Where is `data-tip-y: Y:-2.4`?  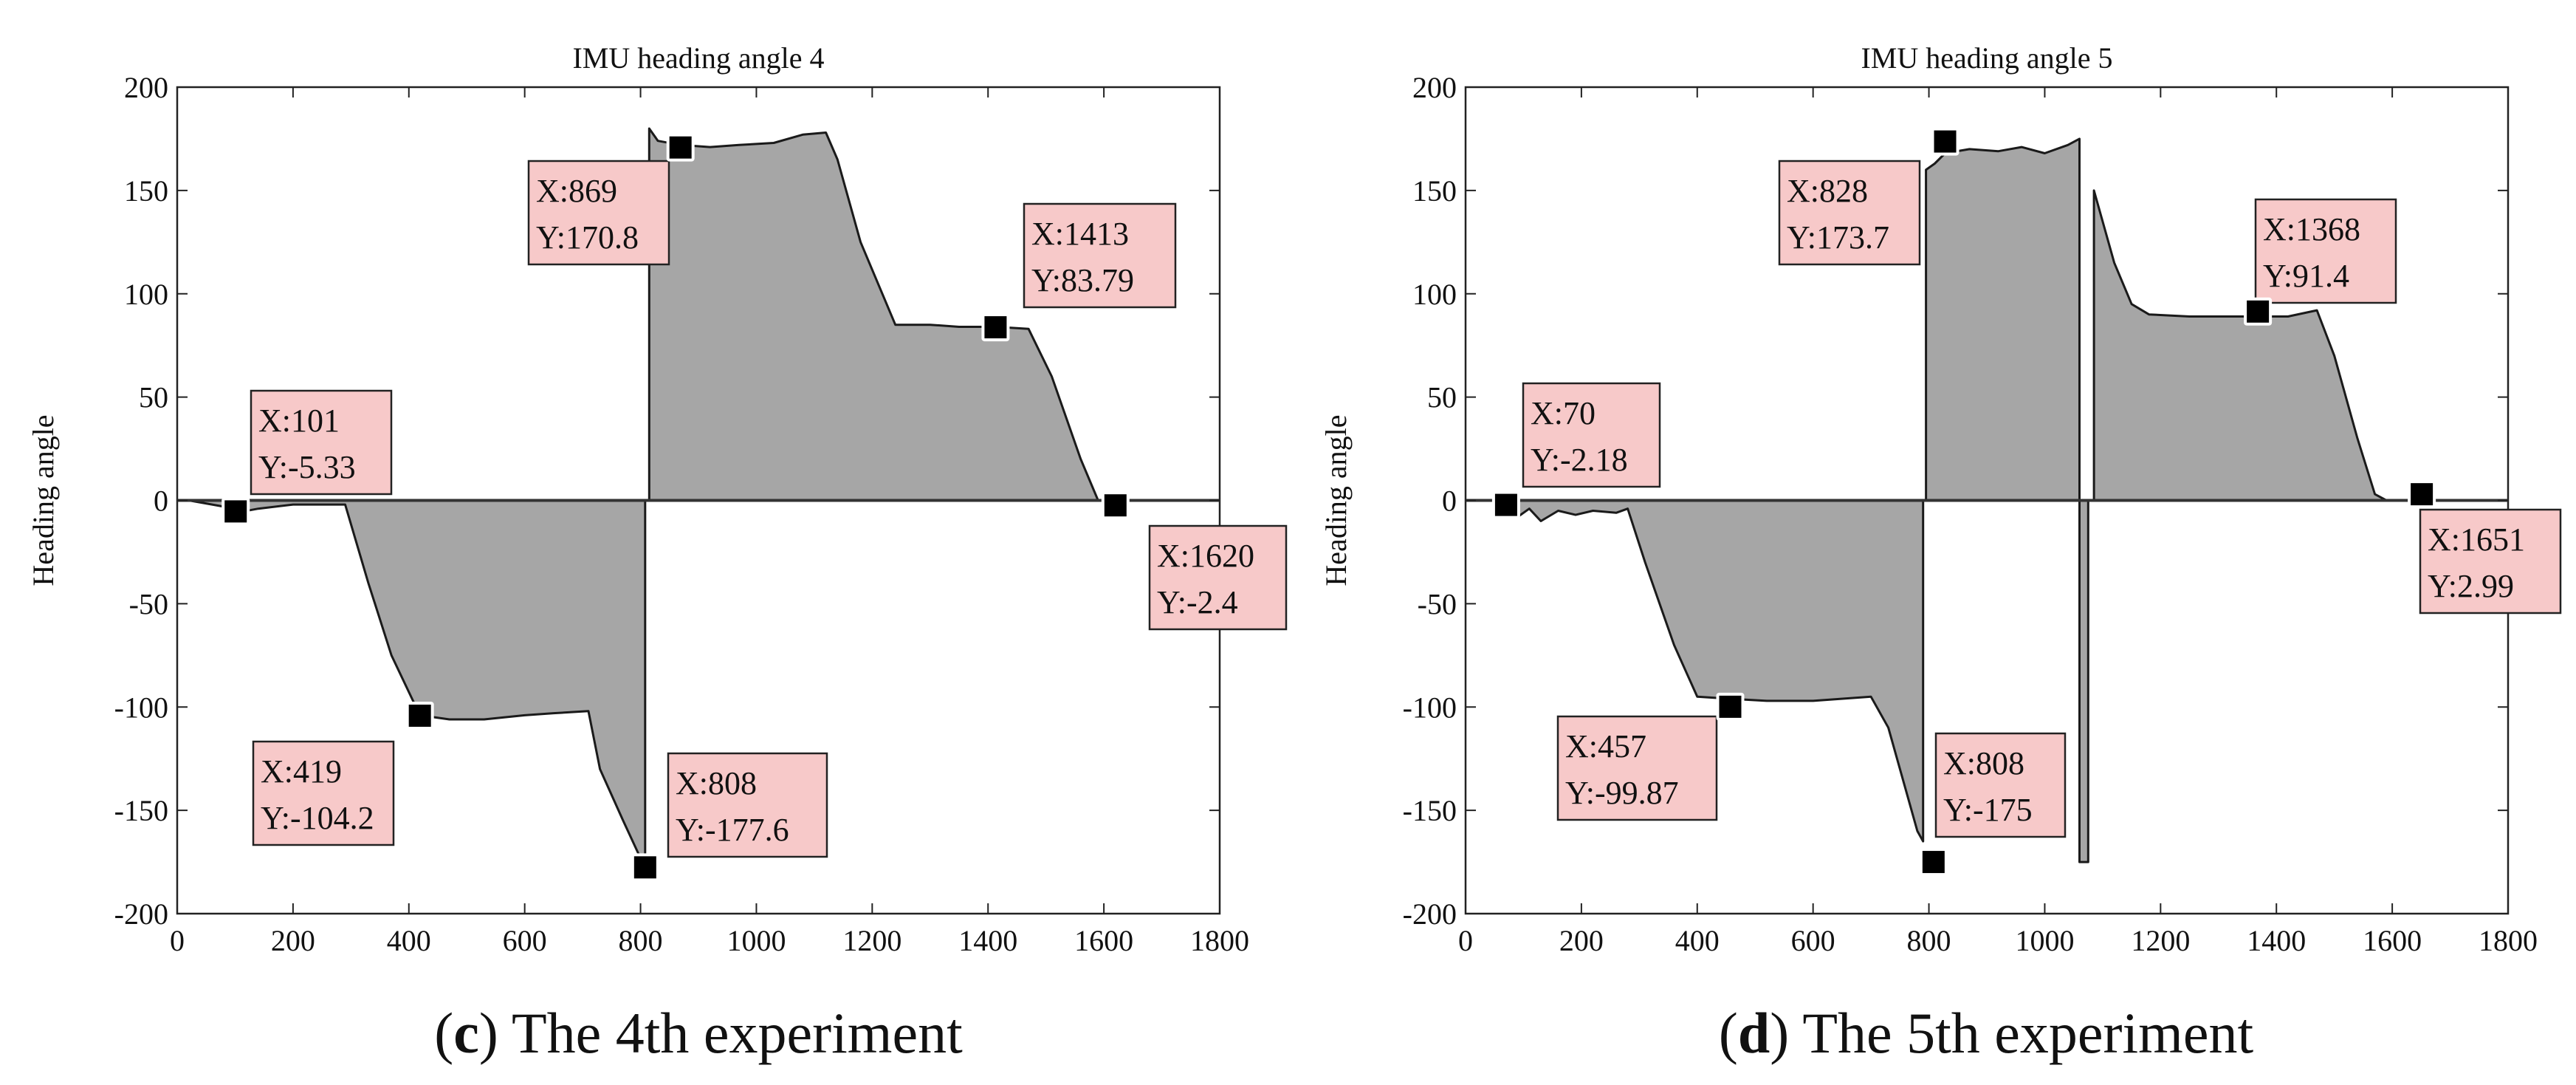 data-tip-y: Y:-2.4 is located at coordinates (1197, 602).